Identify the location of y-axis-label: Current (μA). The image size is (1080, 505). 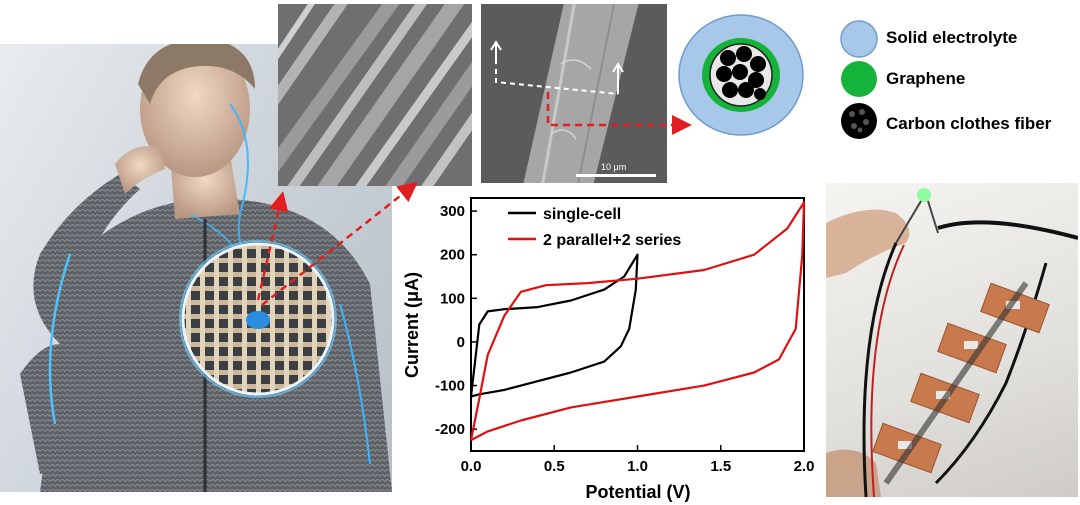
(412, 325).